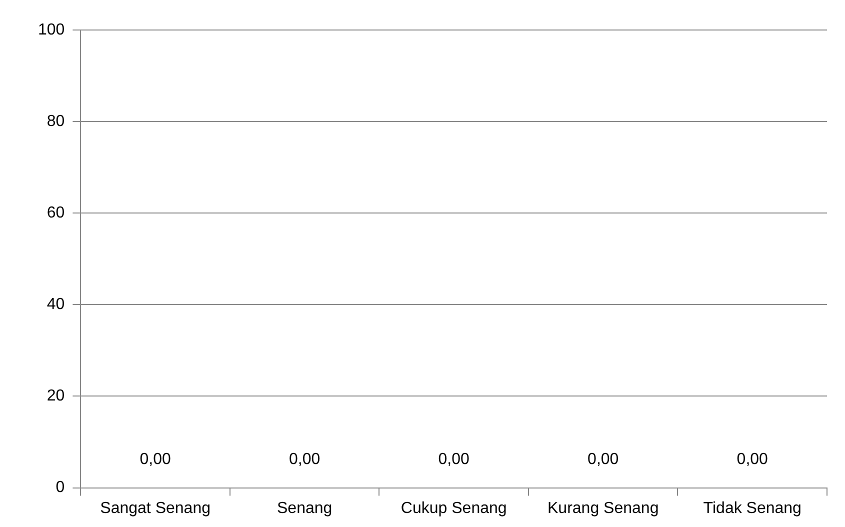 The height and width of the screenshot is (527, 845). What do you see at coordinates (60, 487) in the screenshot?
I see `y-tick-label: 0` at bounding box center [60, 487].